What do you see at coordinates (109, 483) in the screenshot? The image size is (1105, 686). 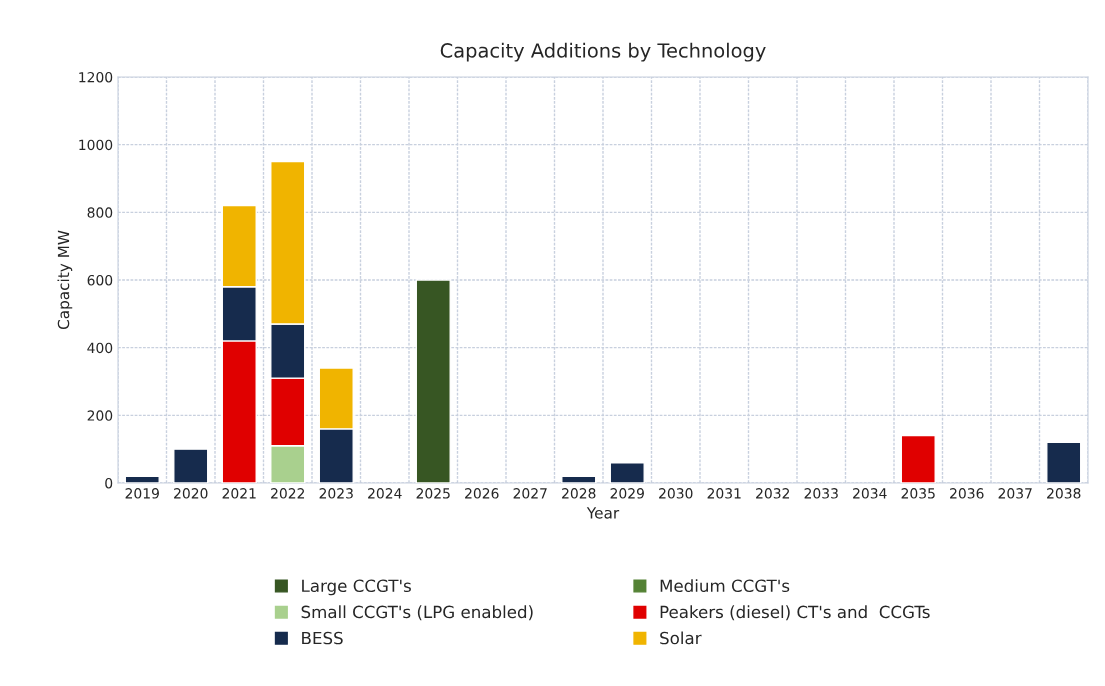 I see `y-tick-label: 0` at bounding box center [109, 483].